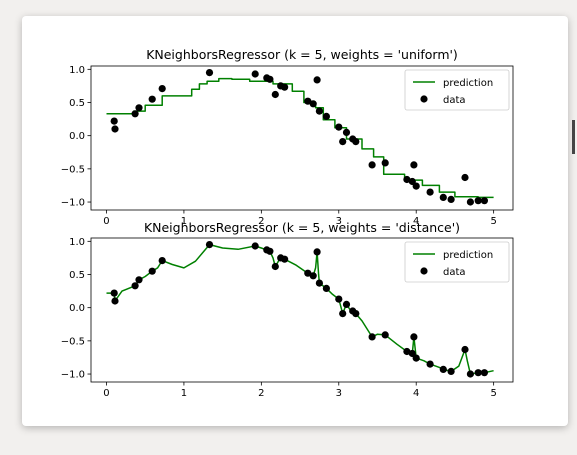 The image size is (577, 455). Describe the element at coordinates (77, 275) in the screenshot. I see `y-tick-label: 0.5` at that location.